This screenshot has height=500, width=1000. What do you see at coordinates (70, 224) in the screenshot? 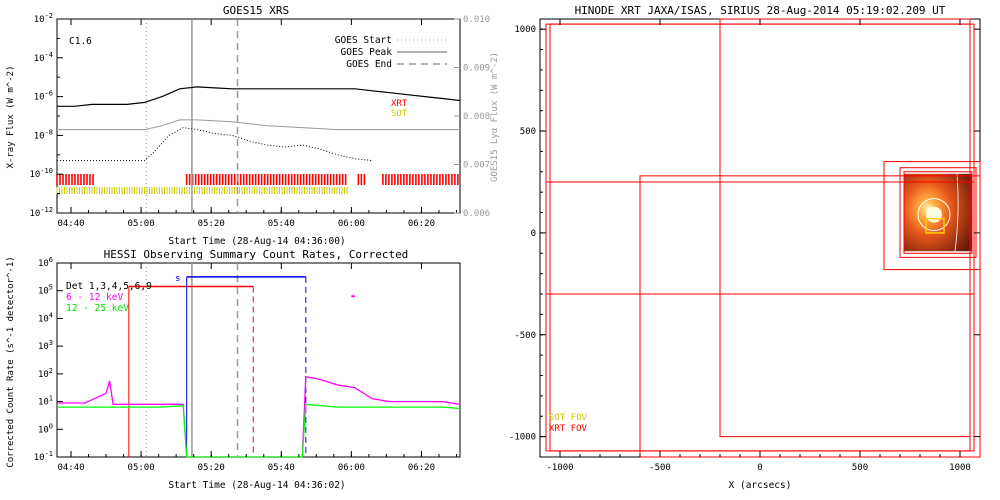
I see `goes-xtick-label: 04:40` at bounding box center [70, 224].